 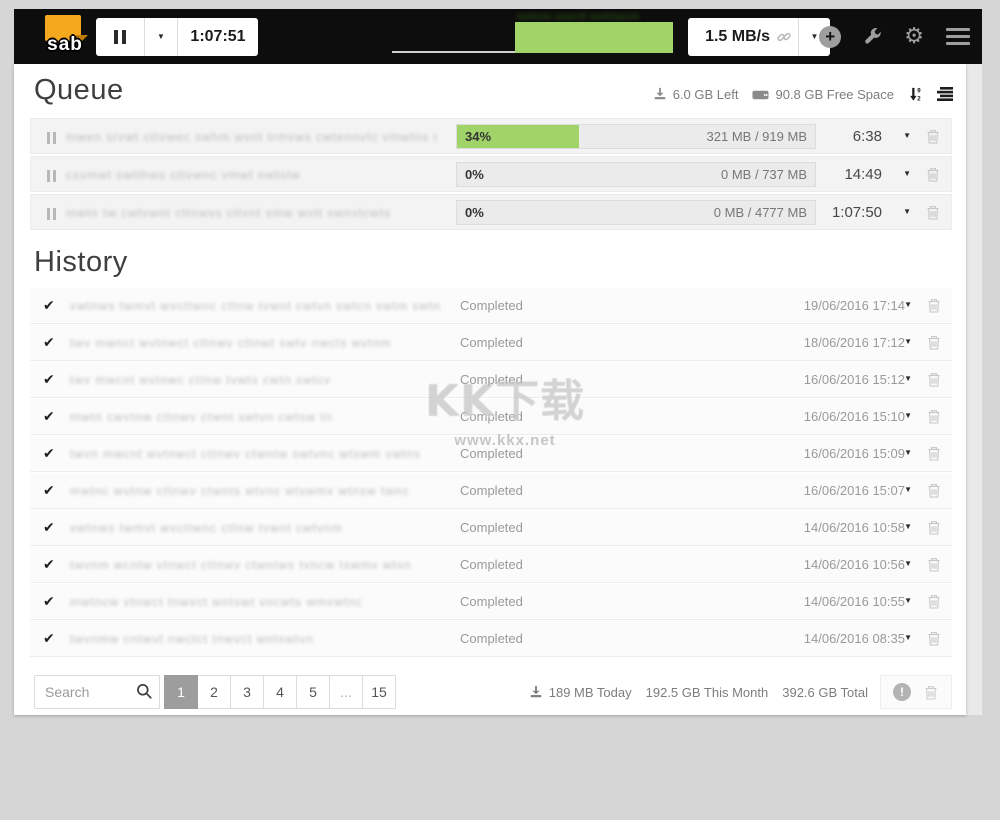 I want to click on pause-dropdown-caret: ▼, so click(x=160, y=37).